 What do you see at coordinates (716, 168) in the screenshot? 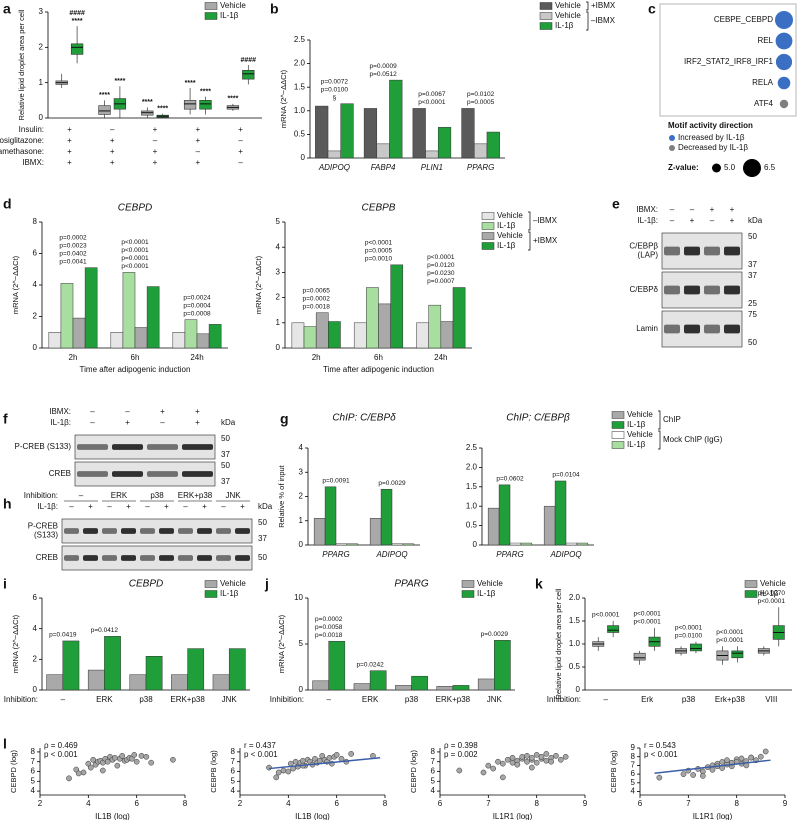
I see `size-dot` at bounding box center [716, 168].